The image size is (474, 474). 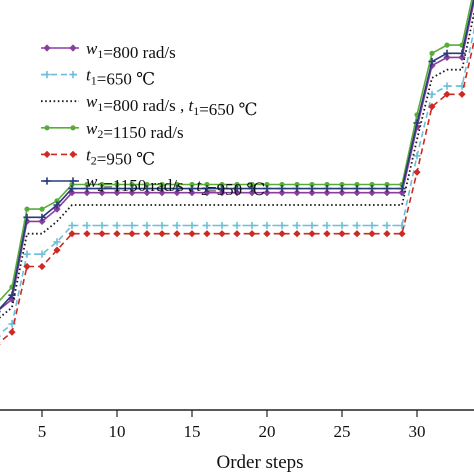 I want to click on x-ticks: 5 10 15 20 25 30, so click(x=232, y=425).